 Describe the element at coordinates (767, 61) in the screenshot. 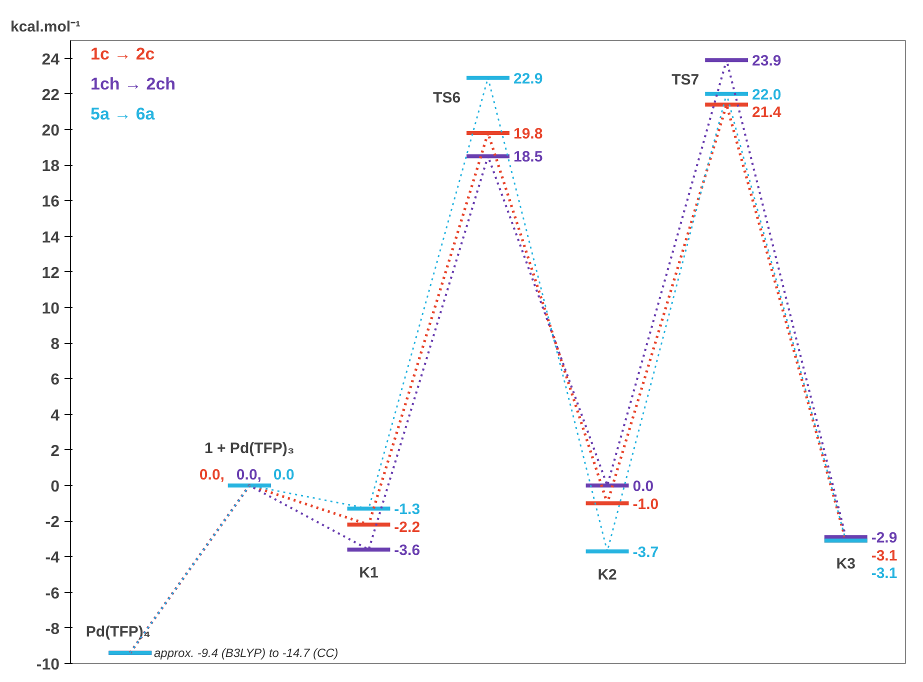

I see `data-label: 23.9` at that location.